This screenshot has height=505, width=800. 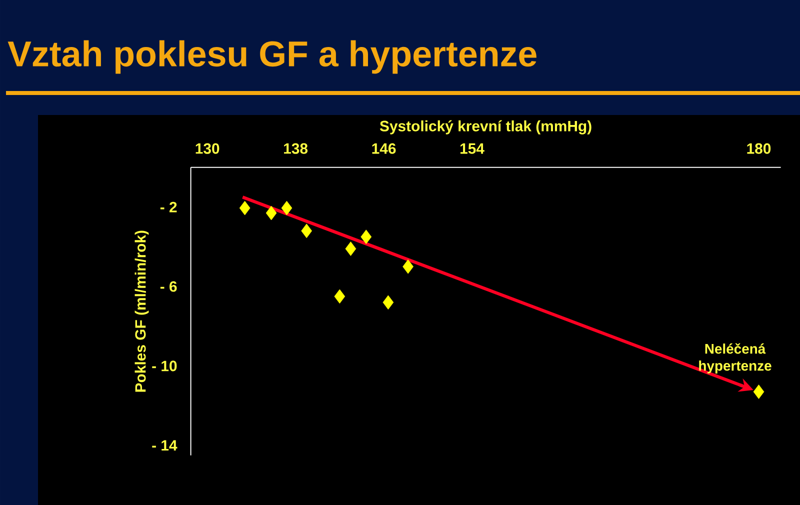 What do you see at coordinates (272, 57) in the screenshot?
I see `chart-title: Vztah poklesu GF a hypertenze` at bounding box center [272, 57].